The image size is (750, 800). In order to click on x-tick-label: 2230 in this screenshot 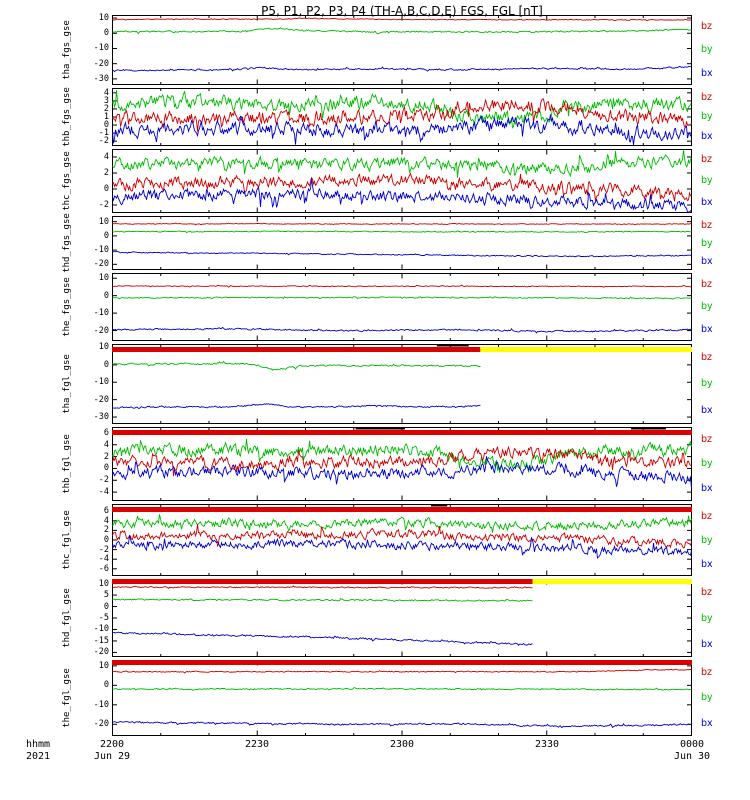, I will do `click(257, 744)`.